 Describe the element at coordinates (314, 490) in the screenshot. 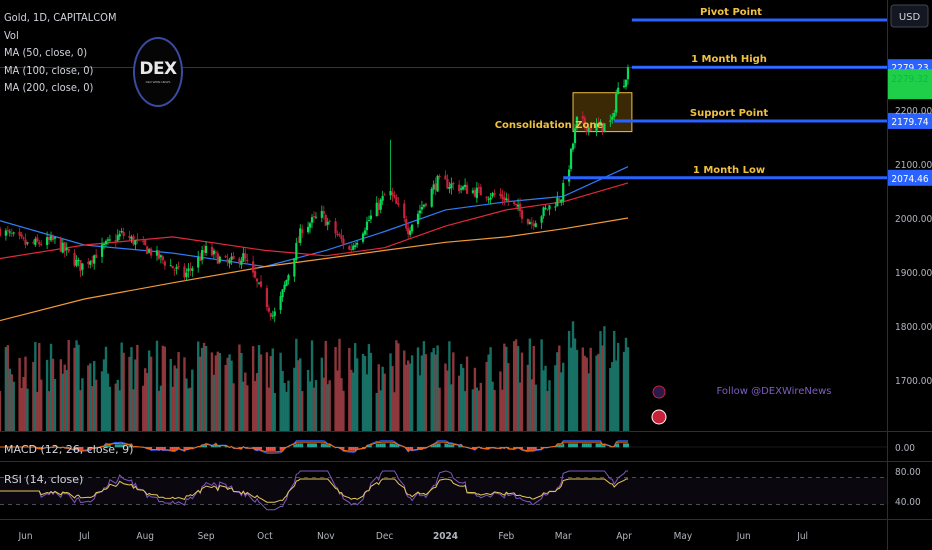

I see `rsi-ma-line` at that location.